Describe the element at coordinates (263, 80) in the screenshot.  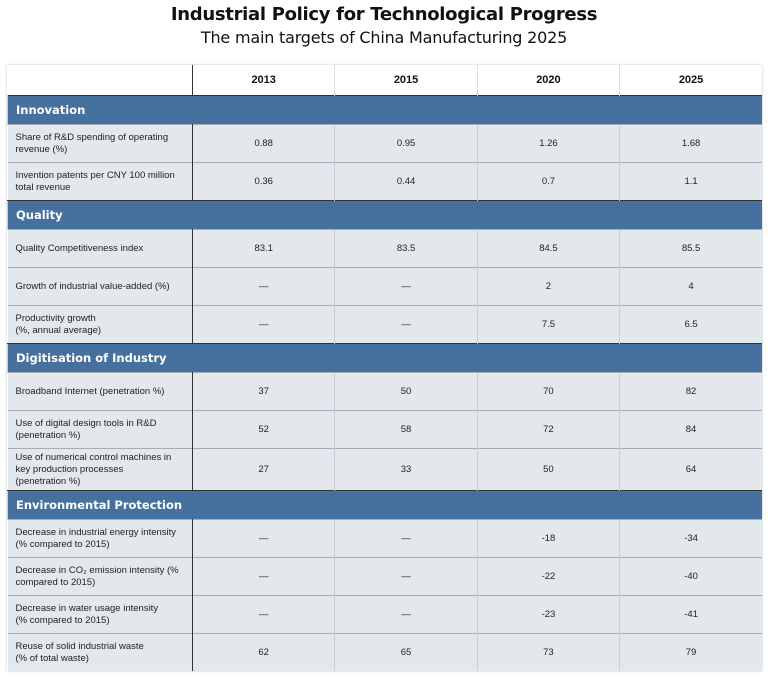
I see `column-header-2013: 2013` at that location.